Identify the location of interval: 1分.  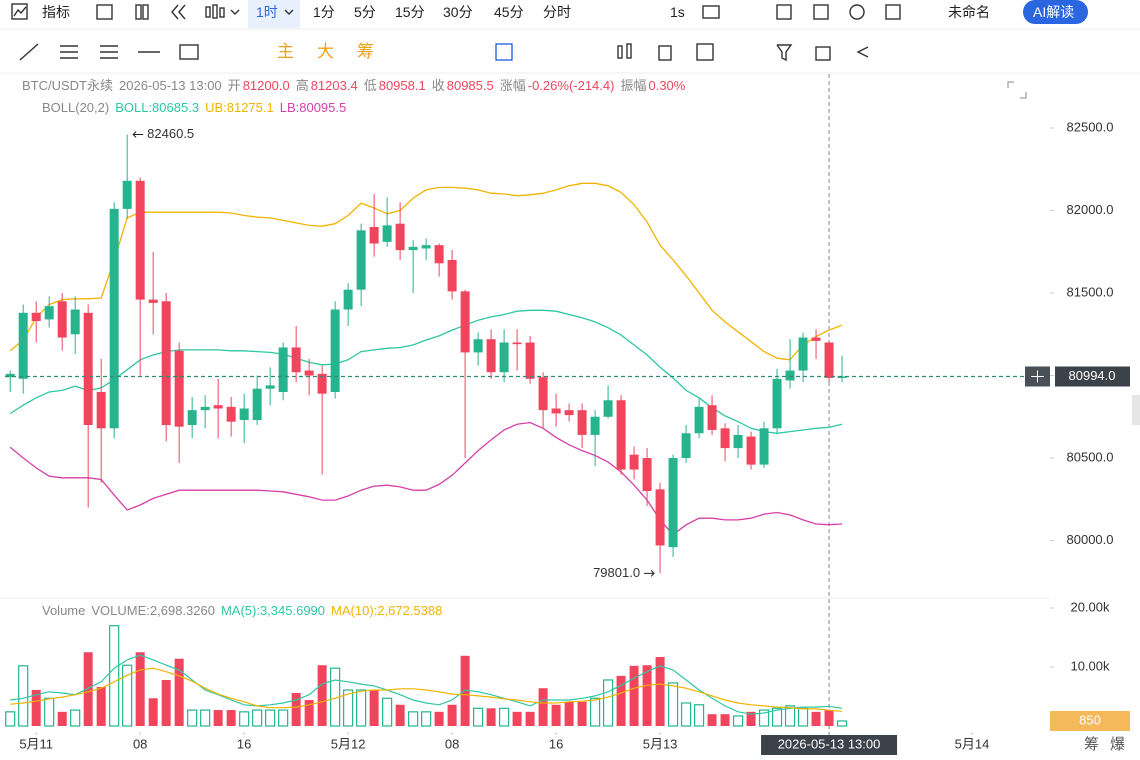
(324, 12).